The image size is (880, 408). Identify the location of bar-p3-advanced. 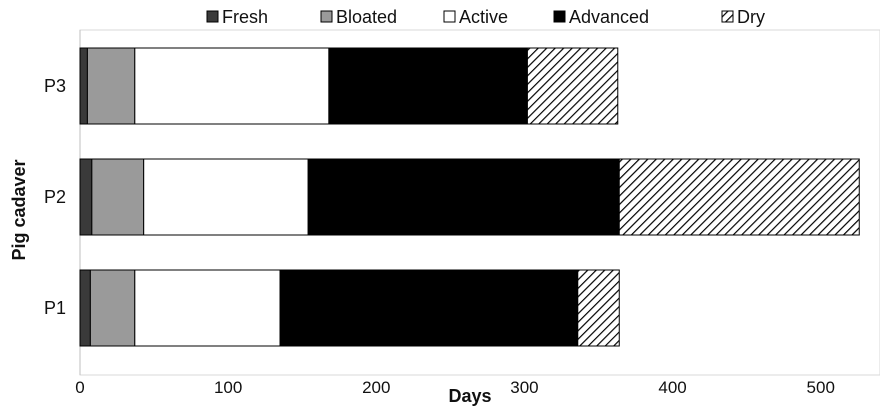
(428, 86).